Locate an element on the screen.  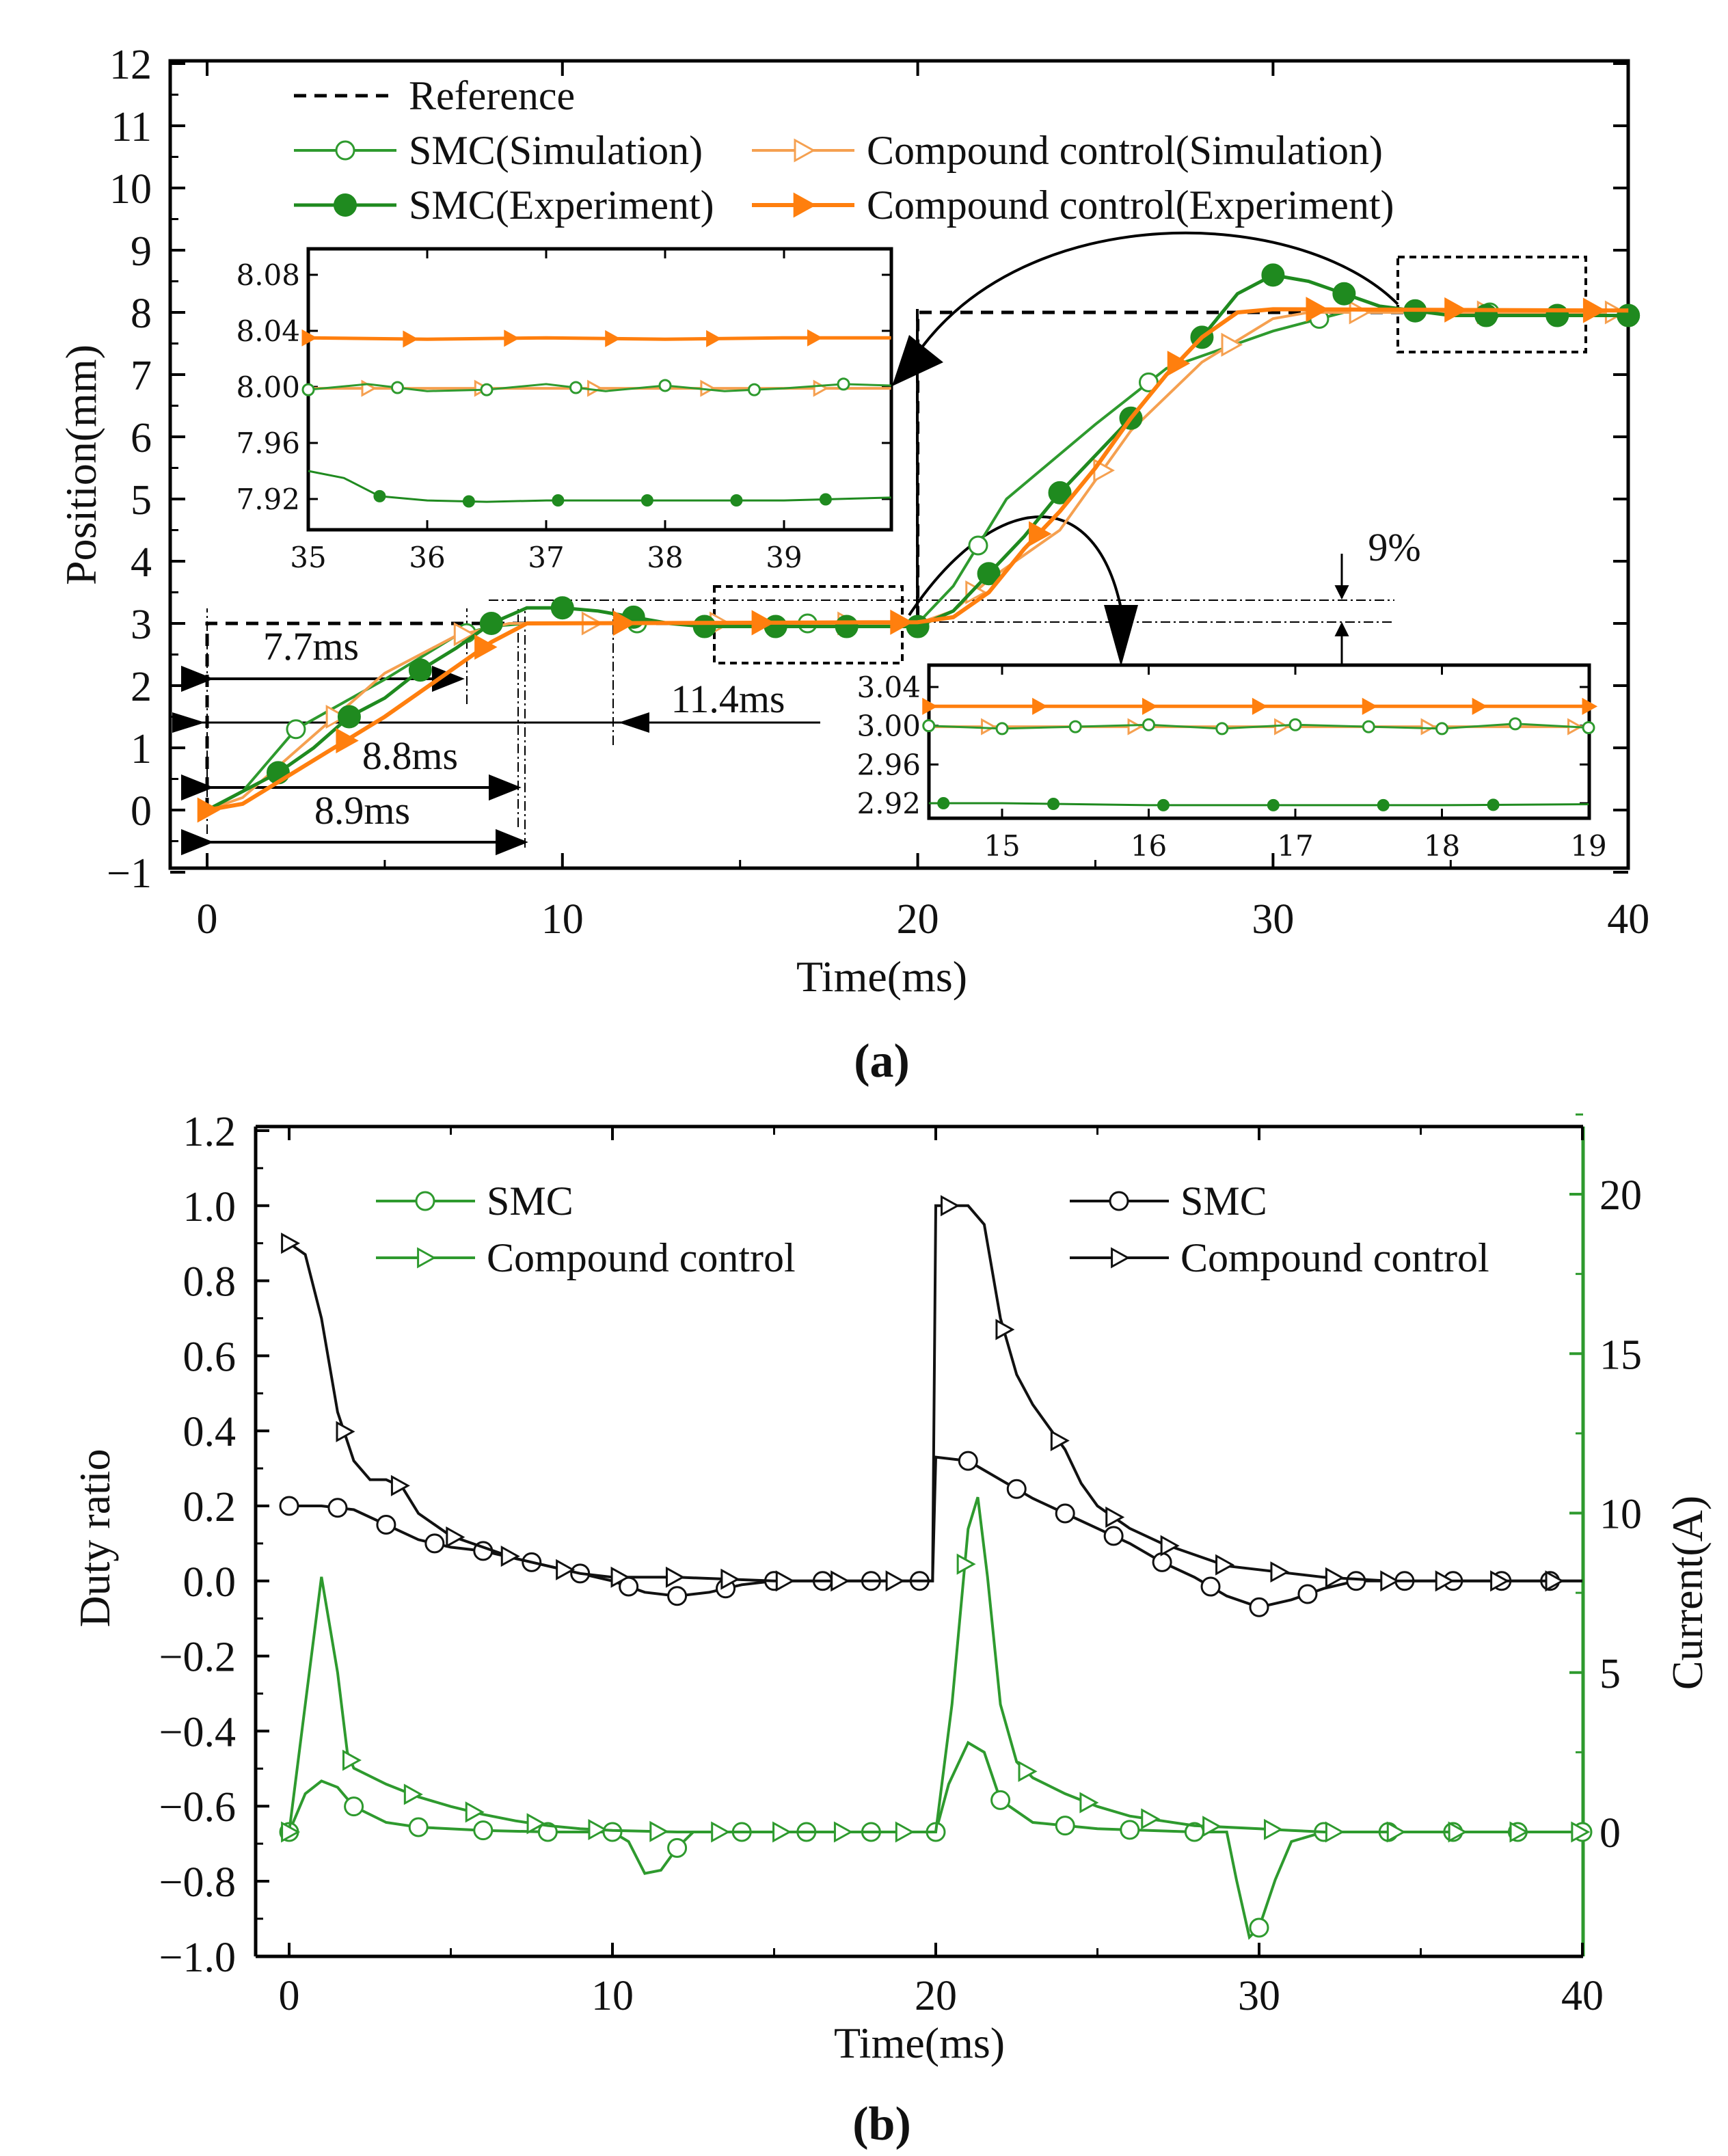
arrow-head is located at coordinates (188, 722).